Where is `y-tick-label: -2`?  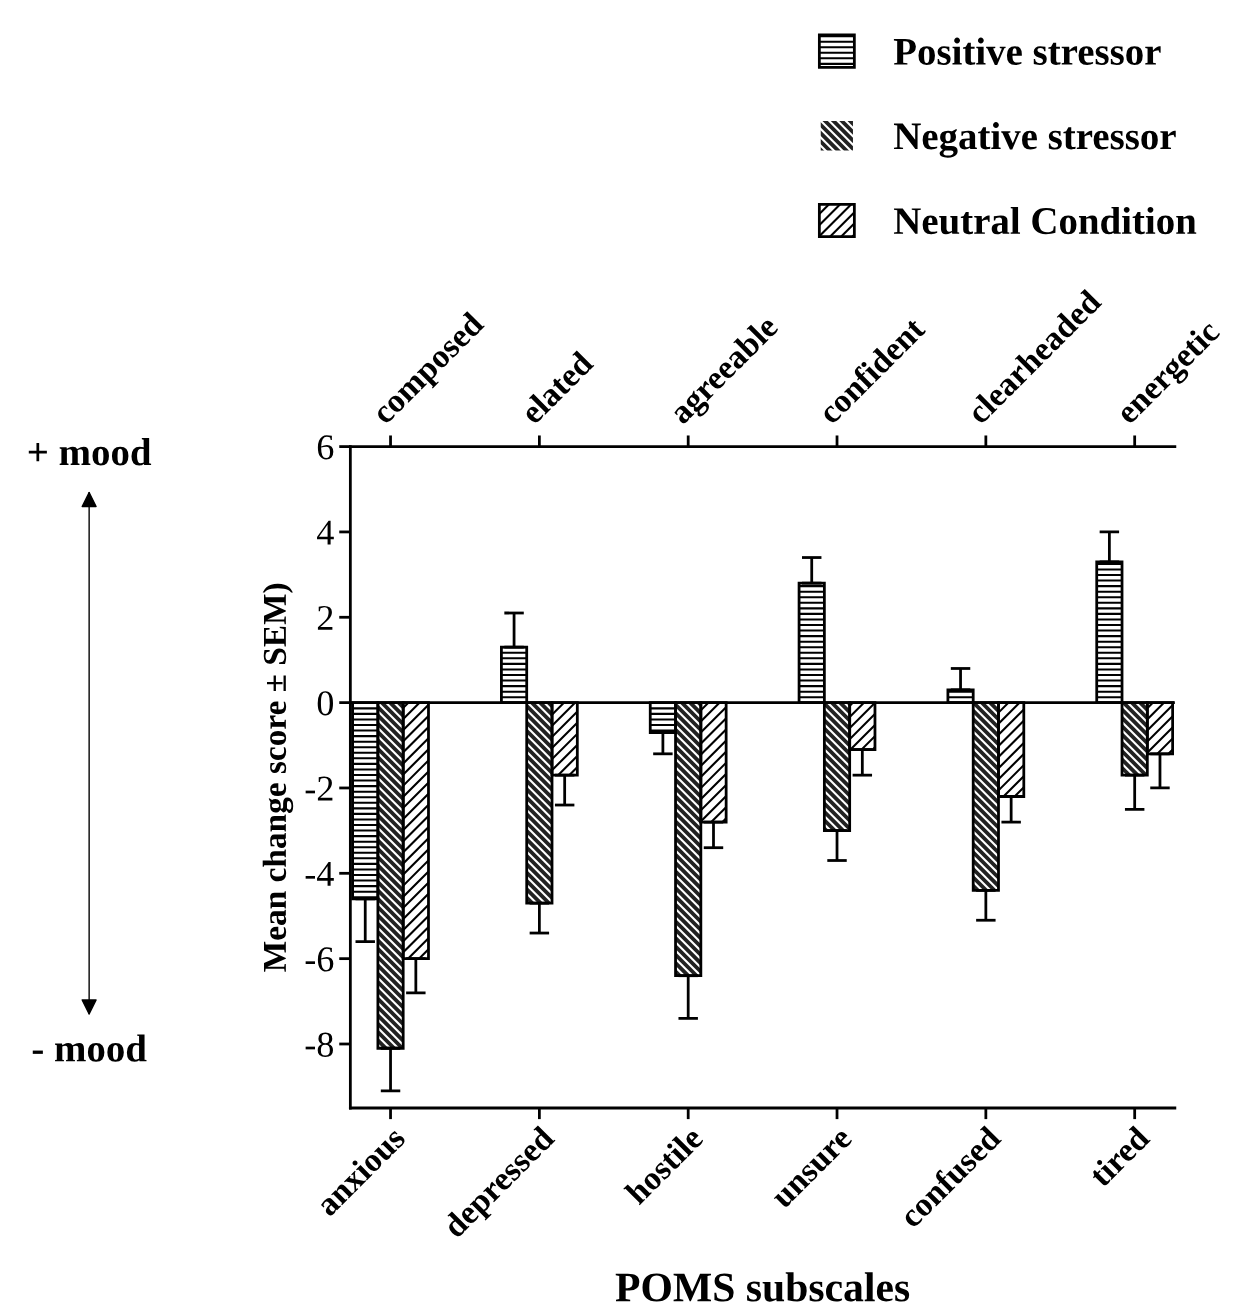
y-tick-label: -2 is located at coordinates (319, 788).